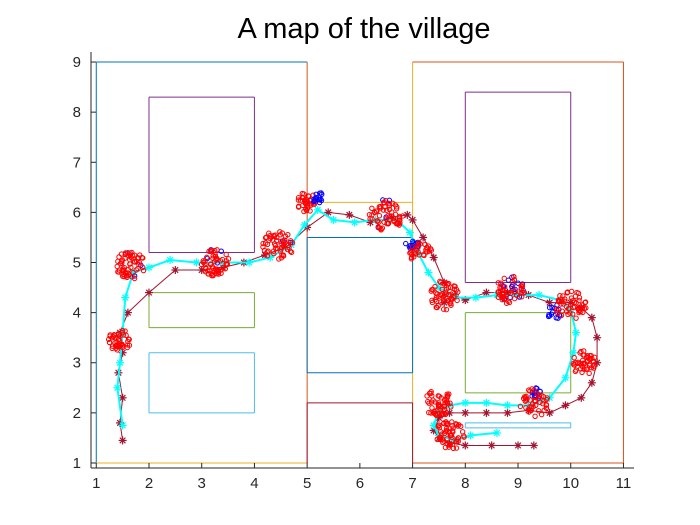  I want to click on y-tick-label: 2, so click(77, 413).